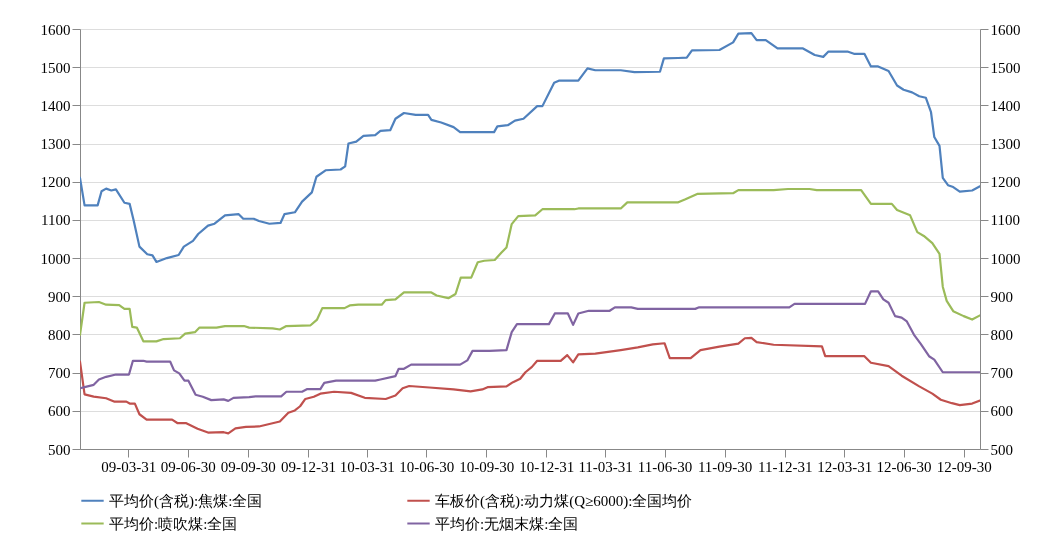 This screenshot has width=1056, height=548. Describe the element at coordinates (55, 258) in the screenshot. I see `y-tick-label: 1000` at that location.